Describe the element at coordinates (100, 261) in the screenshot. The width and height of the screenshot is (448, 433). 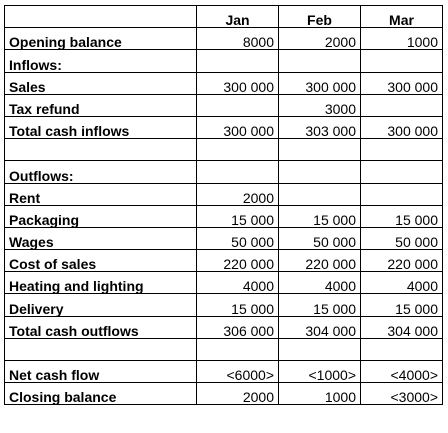
I see `row-label: Cost of sales` at that location.